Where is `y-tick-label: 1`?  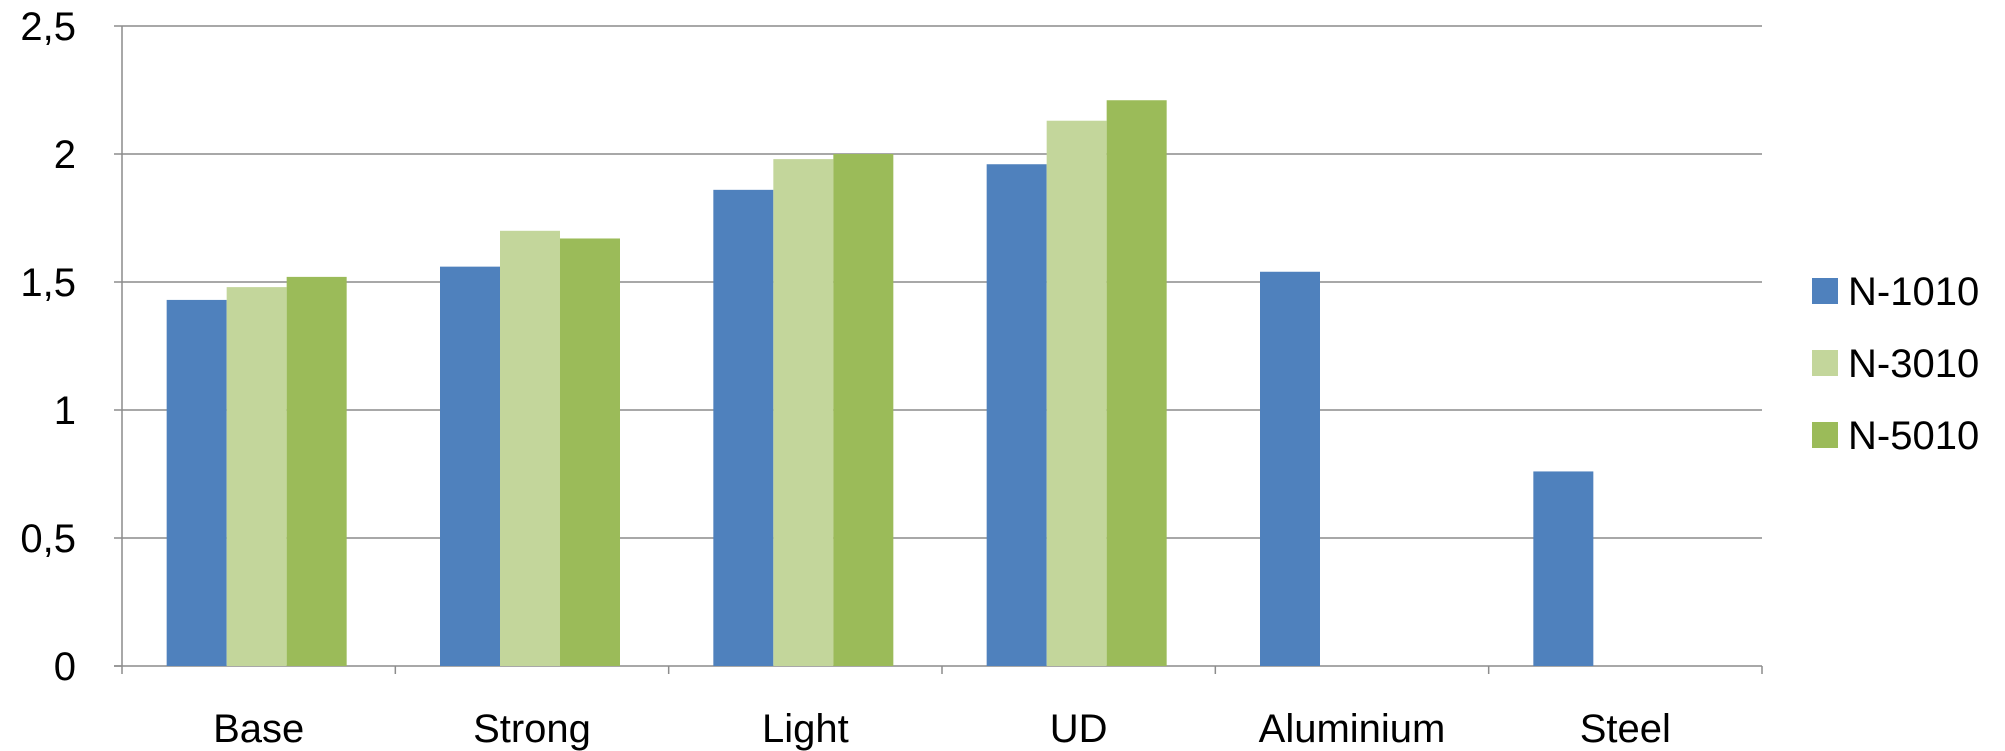
y-tick-label: 1 is located at coordinates (65, 411).